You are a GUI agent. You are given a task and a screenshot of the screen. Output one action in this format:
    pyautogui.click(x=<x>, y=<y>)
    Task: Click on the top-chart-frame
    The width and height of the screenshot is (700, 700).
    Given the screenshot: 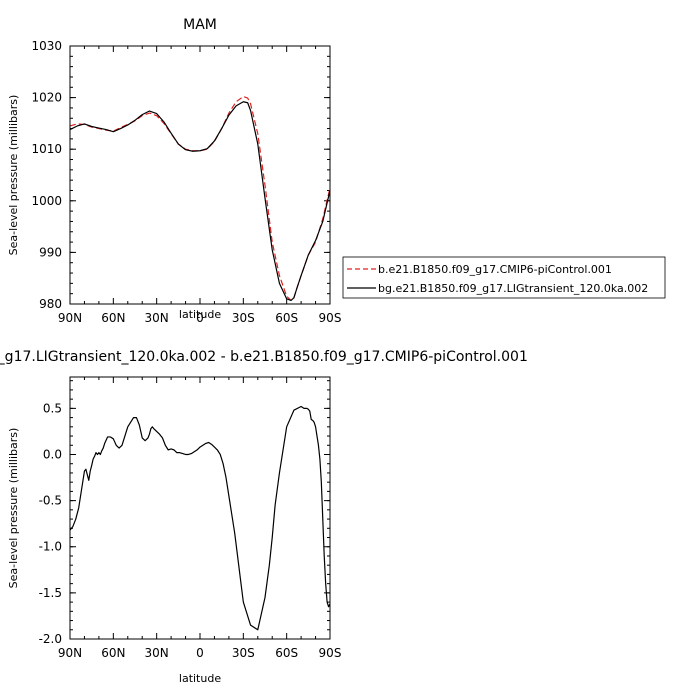 What is the action you would take?
    pyautogui.click(x=200, y=175)
    